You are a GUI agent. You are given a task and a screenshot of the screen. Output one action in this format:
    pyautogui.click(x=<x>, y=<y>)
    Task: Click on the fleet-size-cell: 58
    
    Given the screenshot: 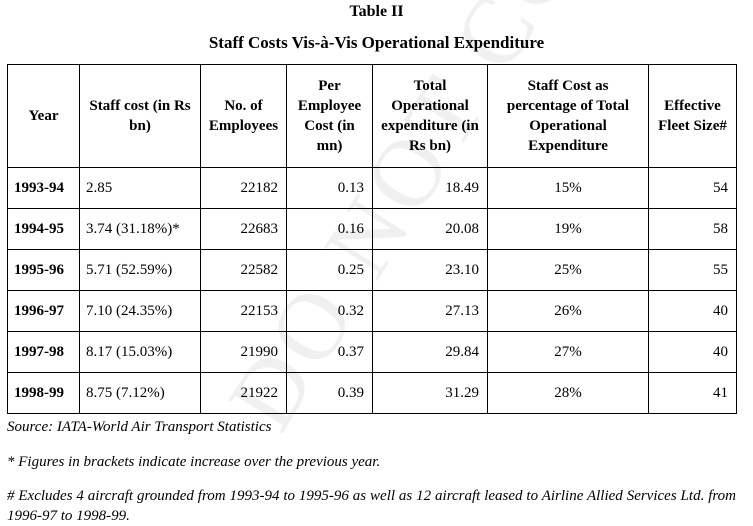 What is the action you would take?
    pyautogui.click(x=692, y=229)
    